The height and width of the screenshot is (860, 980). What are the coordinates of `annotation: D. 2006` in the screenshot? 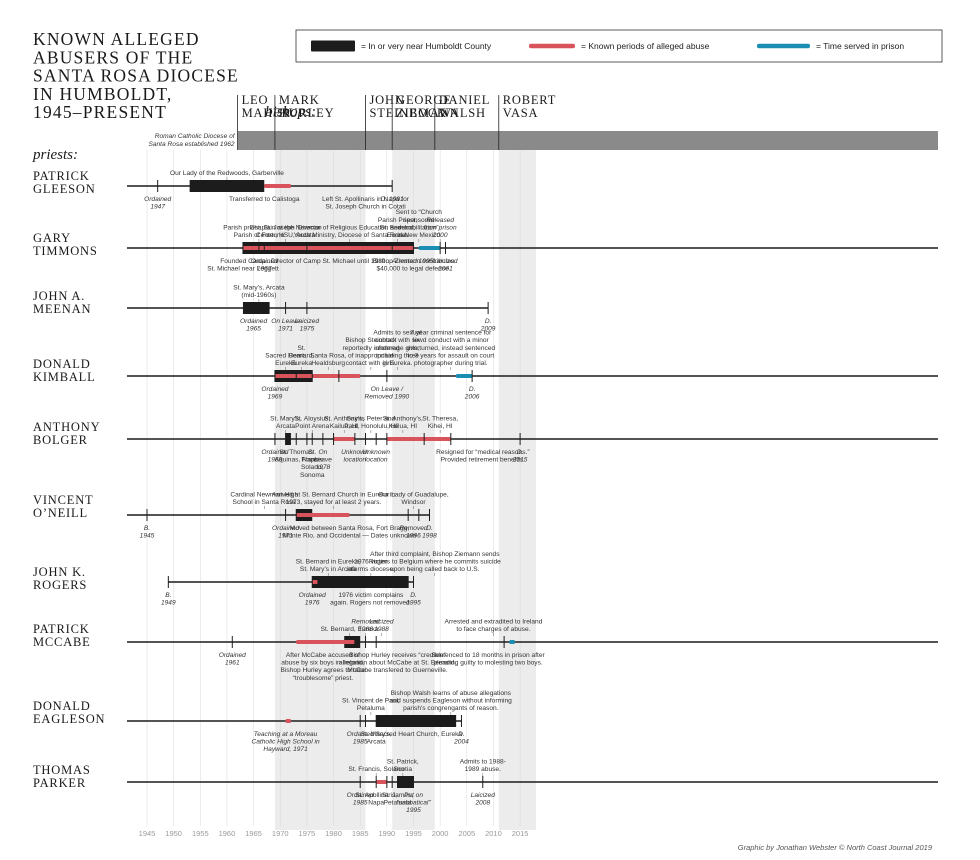 It's located at (472, 393).